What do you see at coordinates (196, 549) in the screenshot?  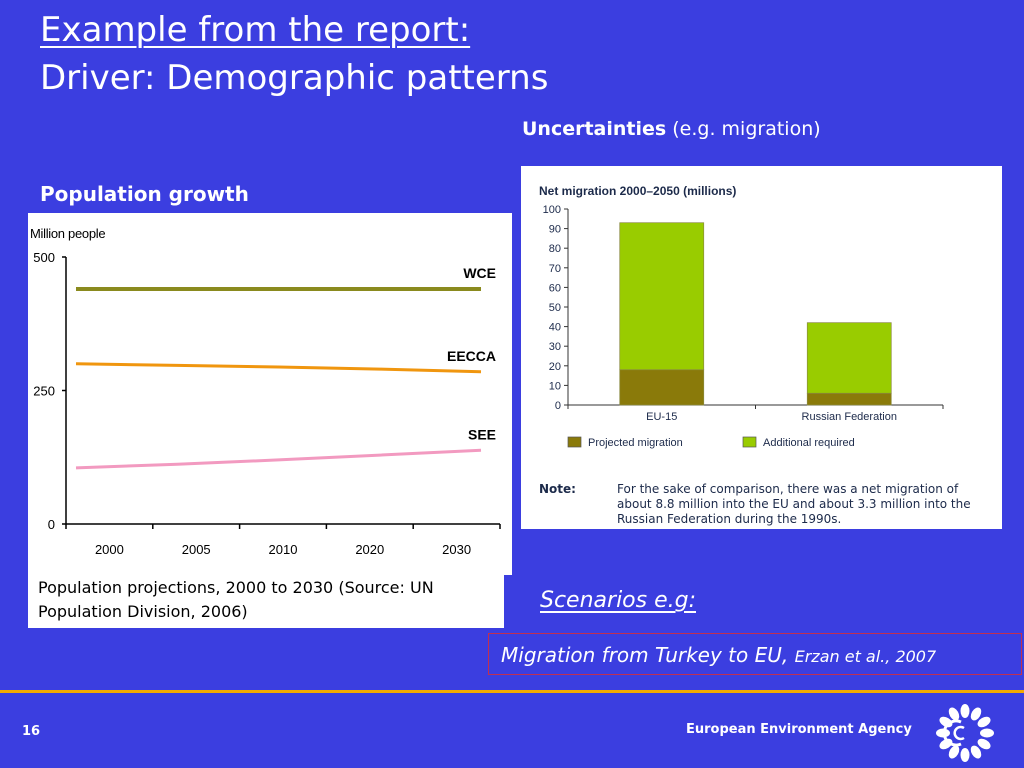 I see `x-tick-label: 2005` at bounding box center [196, 549].